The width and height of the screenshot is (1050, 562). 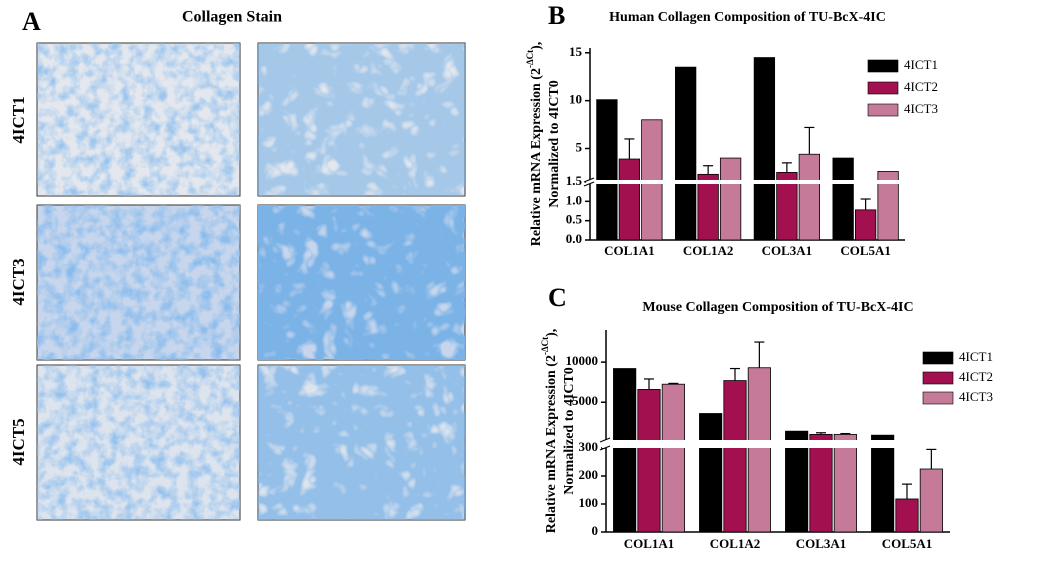 I want to click on chart-title: Mouse Collagen Composition of TU-BcX-4IC, so click(x=777, y=307).